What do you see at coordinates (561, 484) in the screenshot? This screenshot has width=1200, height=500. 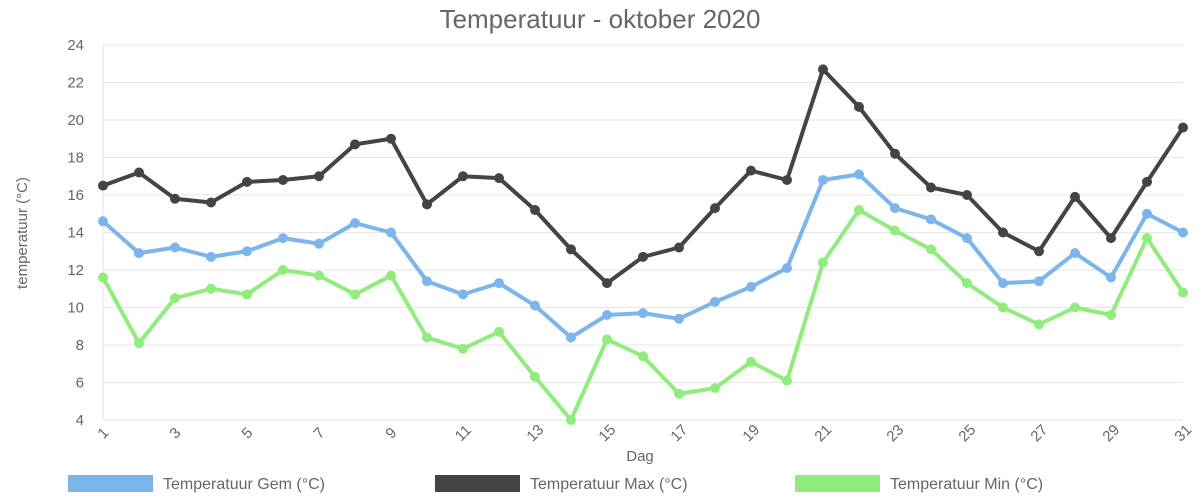 I see `legend-item-2: Temperatuur Max (°C)` at bounding box center [561, 484].